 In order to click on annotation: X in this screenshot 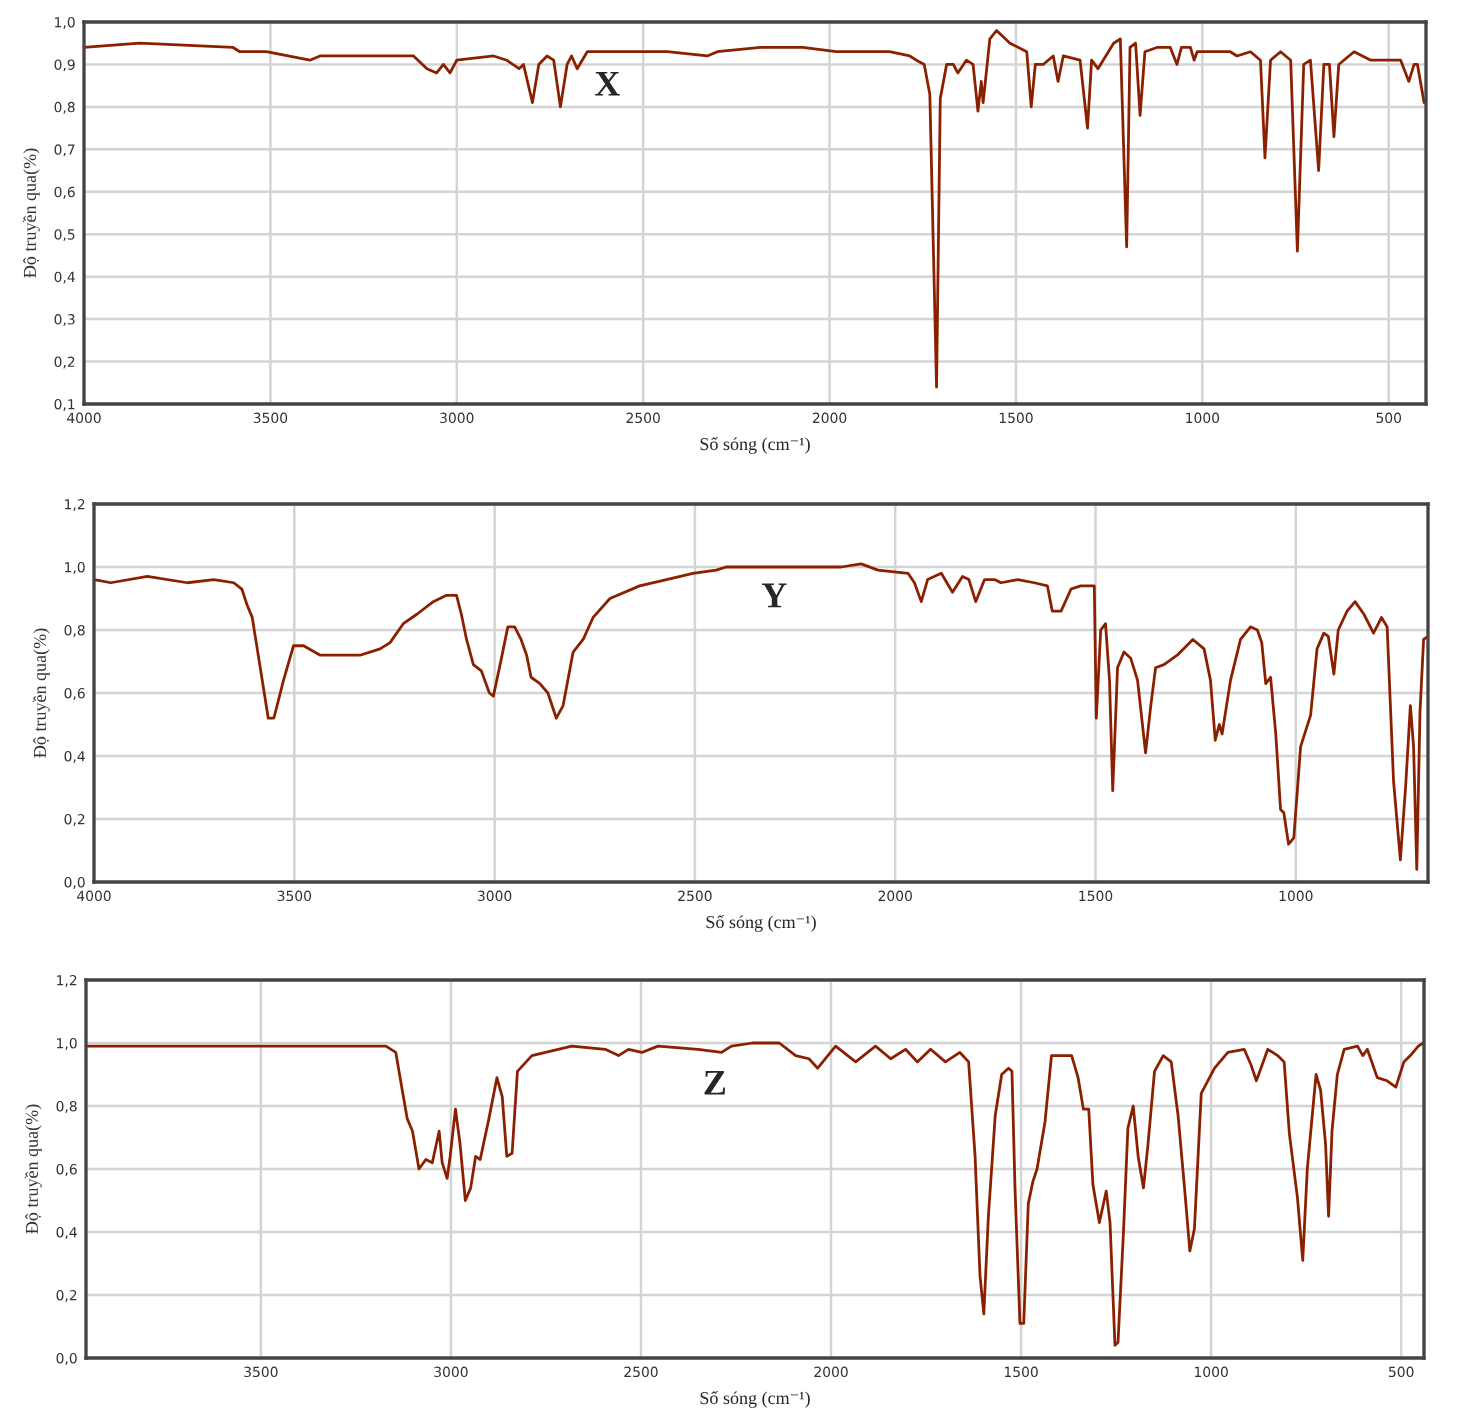, I will do `click(607, 83)`.